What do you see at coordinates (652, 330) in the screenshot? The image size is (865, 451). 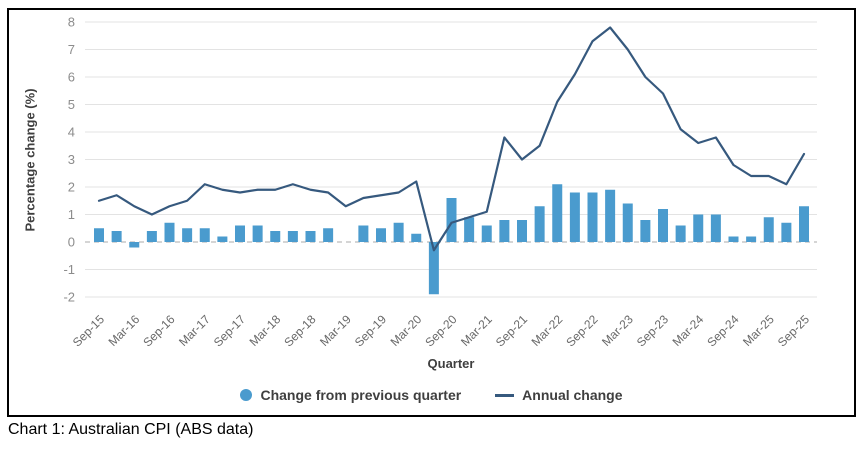 I see `x-tick-label: Sep-23` at bounding box center [652, 330].